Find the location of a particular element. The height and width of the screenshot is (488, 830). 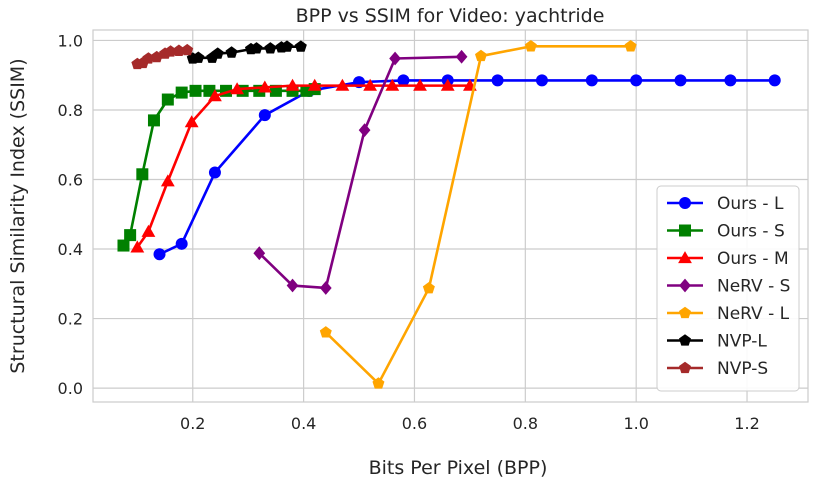

legend-entry: Ours - M is located at coordinates (728, 259).